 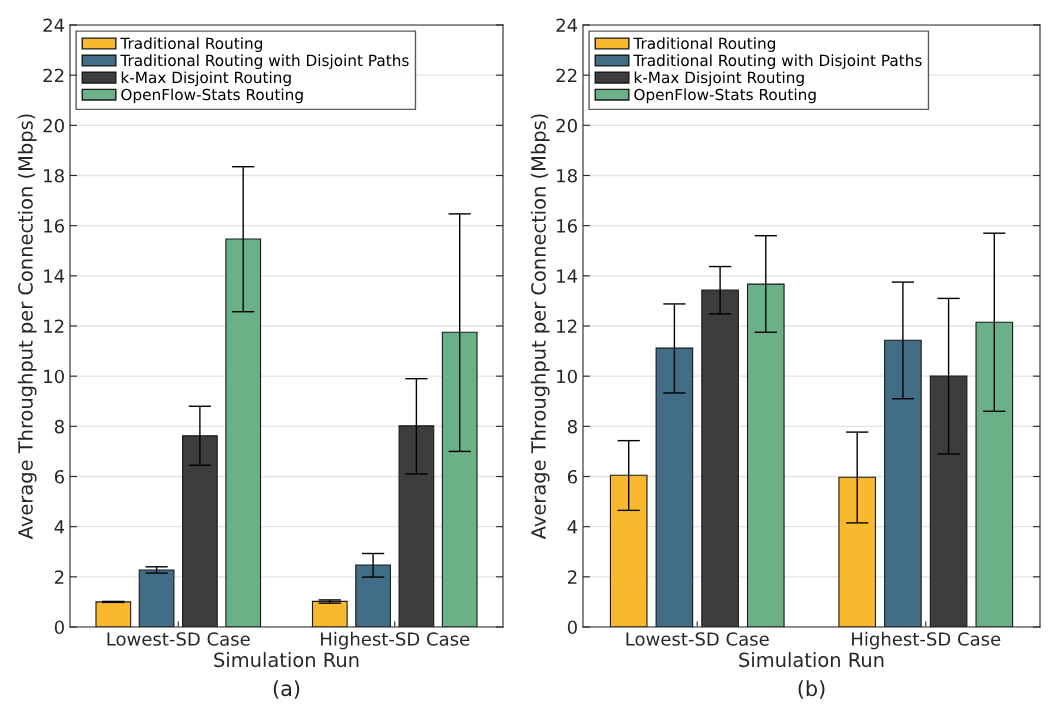 What do you see at coordinates (811, 689) in the screenshot?
I see `text: (b)` at bounding box center [811, 689].